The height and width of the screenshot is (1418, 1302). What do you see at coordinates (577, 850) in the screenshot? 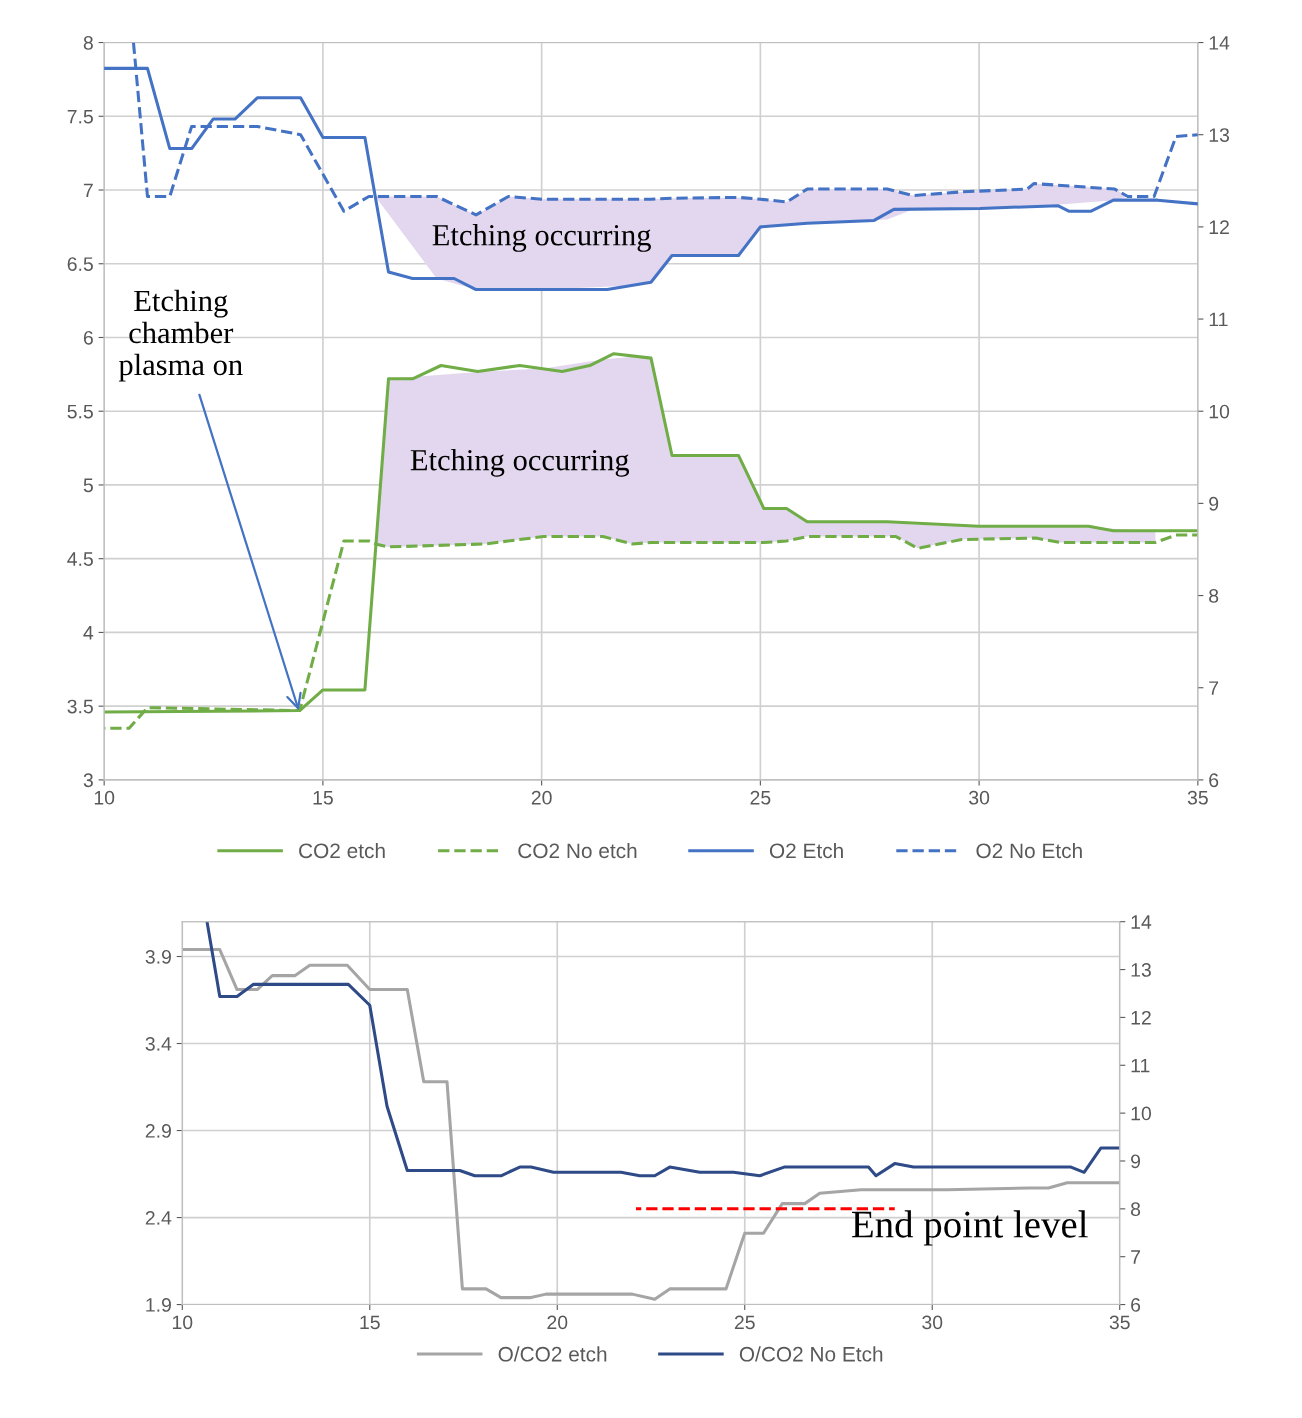
I see `legend-label: CO2 No etch` at bounding box center [577, 850].